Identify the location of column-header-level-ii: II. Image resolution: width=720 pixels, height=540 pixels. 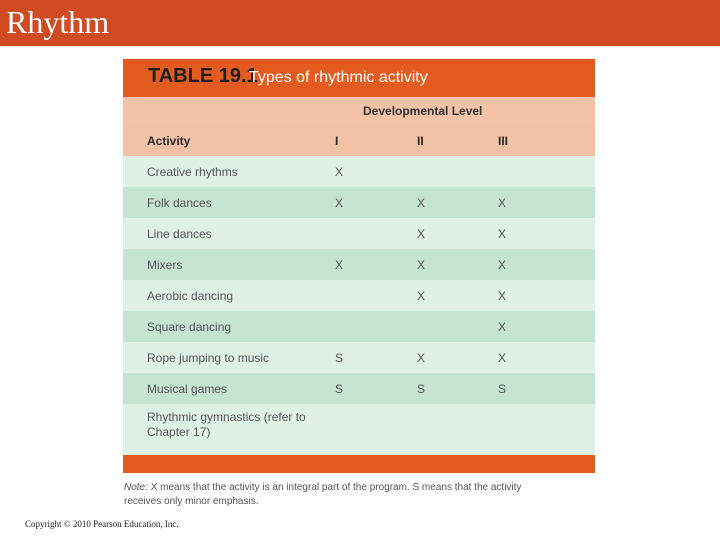
(420, 140).